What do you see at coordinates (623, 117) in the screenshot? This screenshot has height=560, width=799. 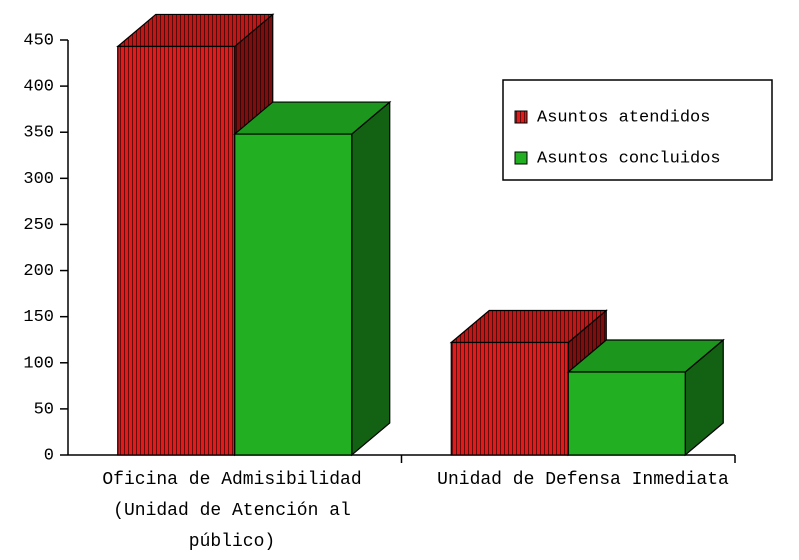 I see `legend-label: Asuntos atendidos` at bounding box center [623, 117].